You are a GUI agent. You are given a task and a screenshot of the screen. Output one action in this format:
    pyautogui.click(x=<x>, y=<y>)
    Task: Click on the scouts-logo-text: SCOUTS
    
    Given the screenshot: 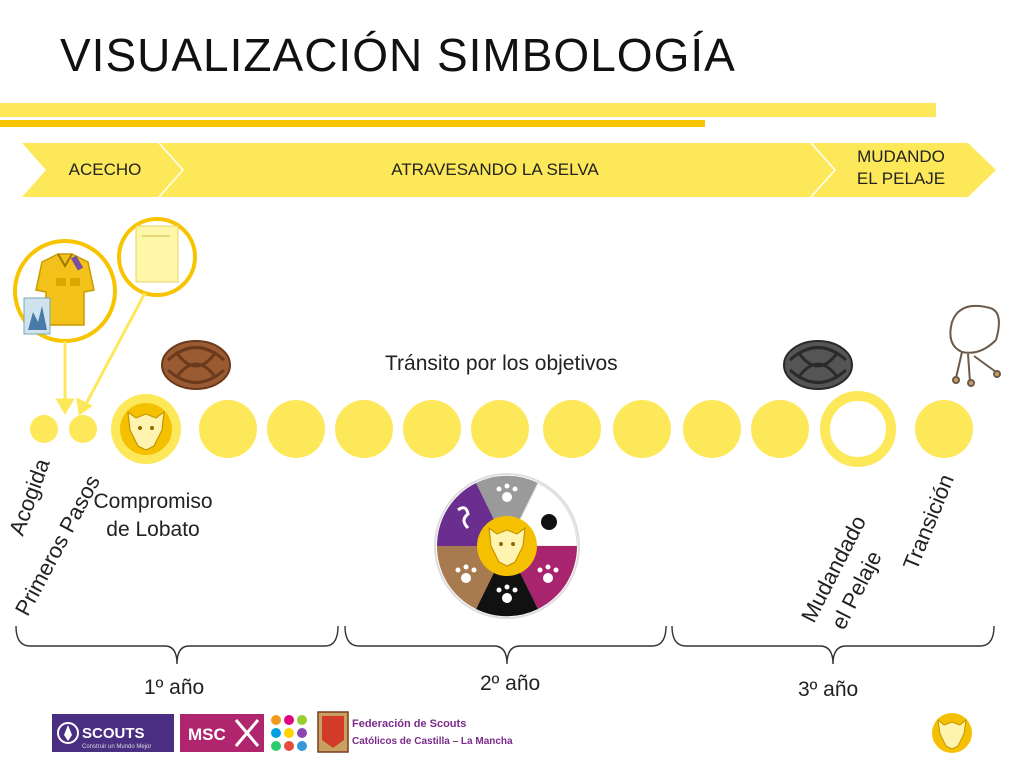 What is the action you would take?
    pyautogui.click(x=113, y=733)
    